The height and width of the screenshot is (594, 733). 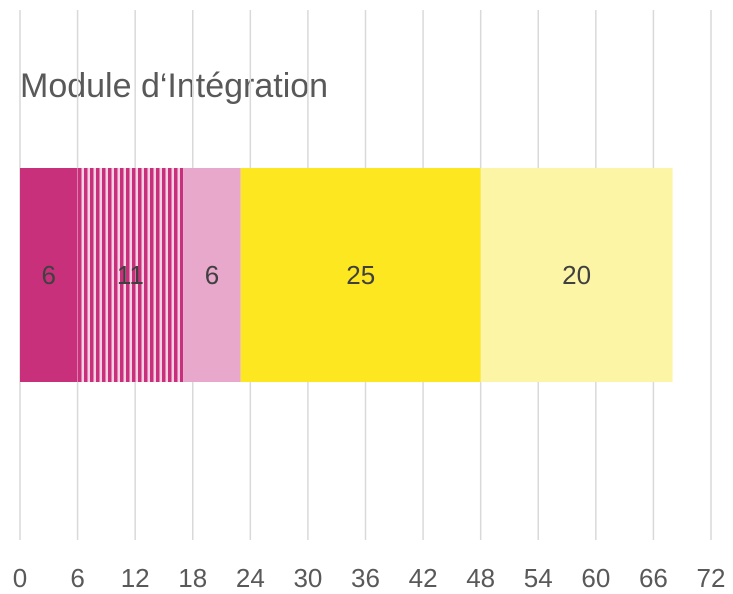 I want to click on x-tick-label: 12, so click(x=135, y=578).